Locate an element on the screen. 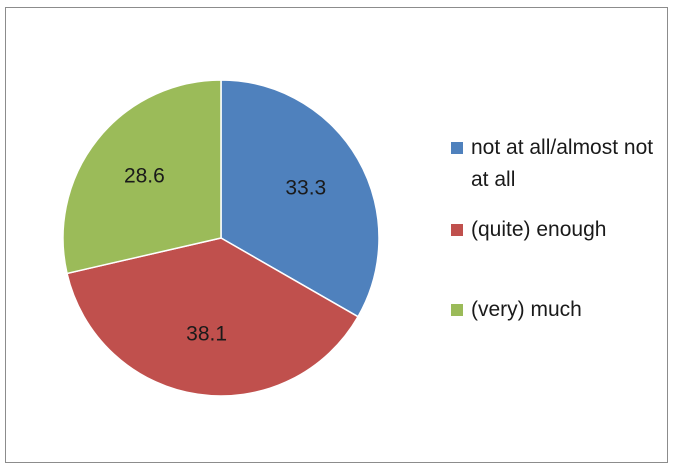  slice-data-label: 33.3 is located at coordinates (305, 187).